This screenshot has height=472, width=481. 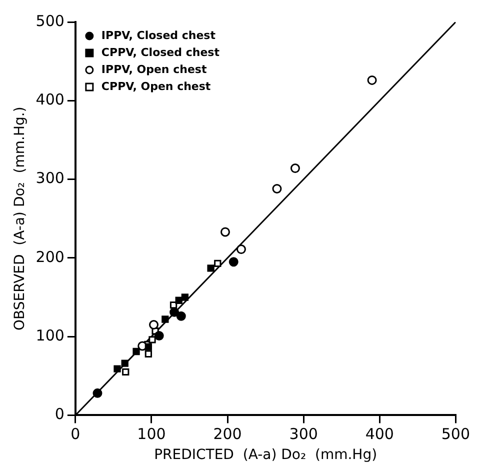 I want to click on x-tick-label: 500, so click(x=455, y=434).